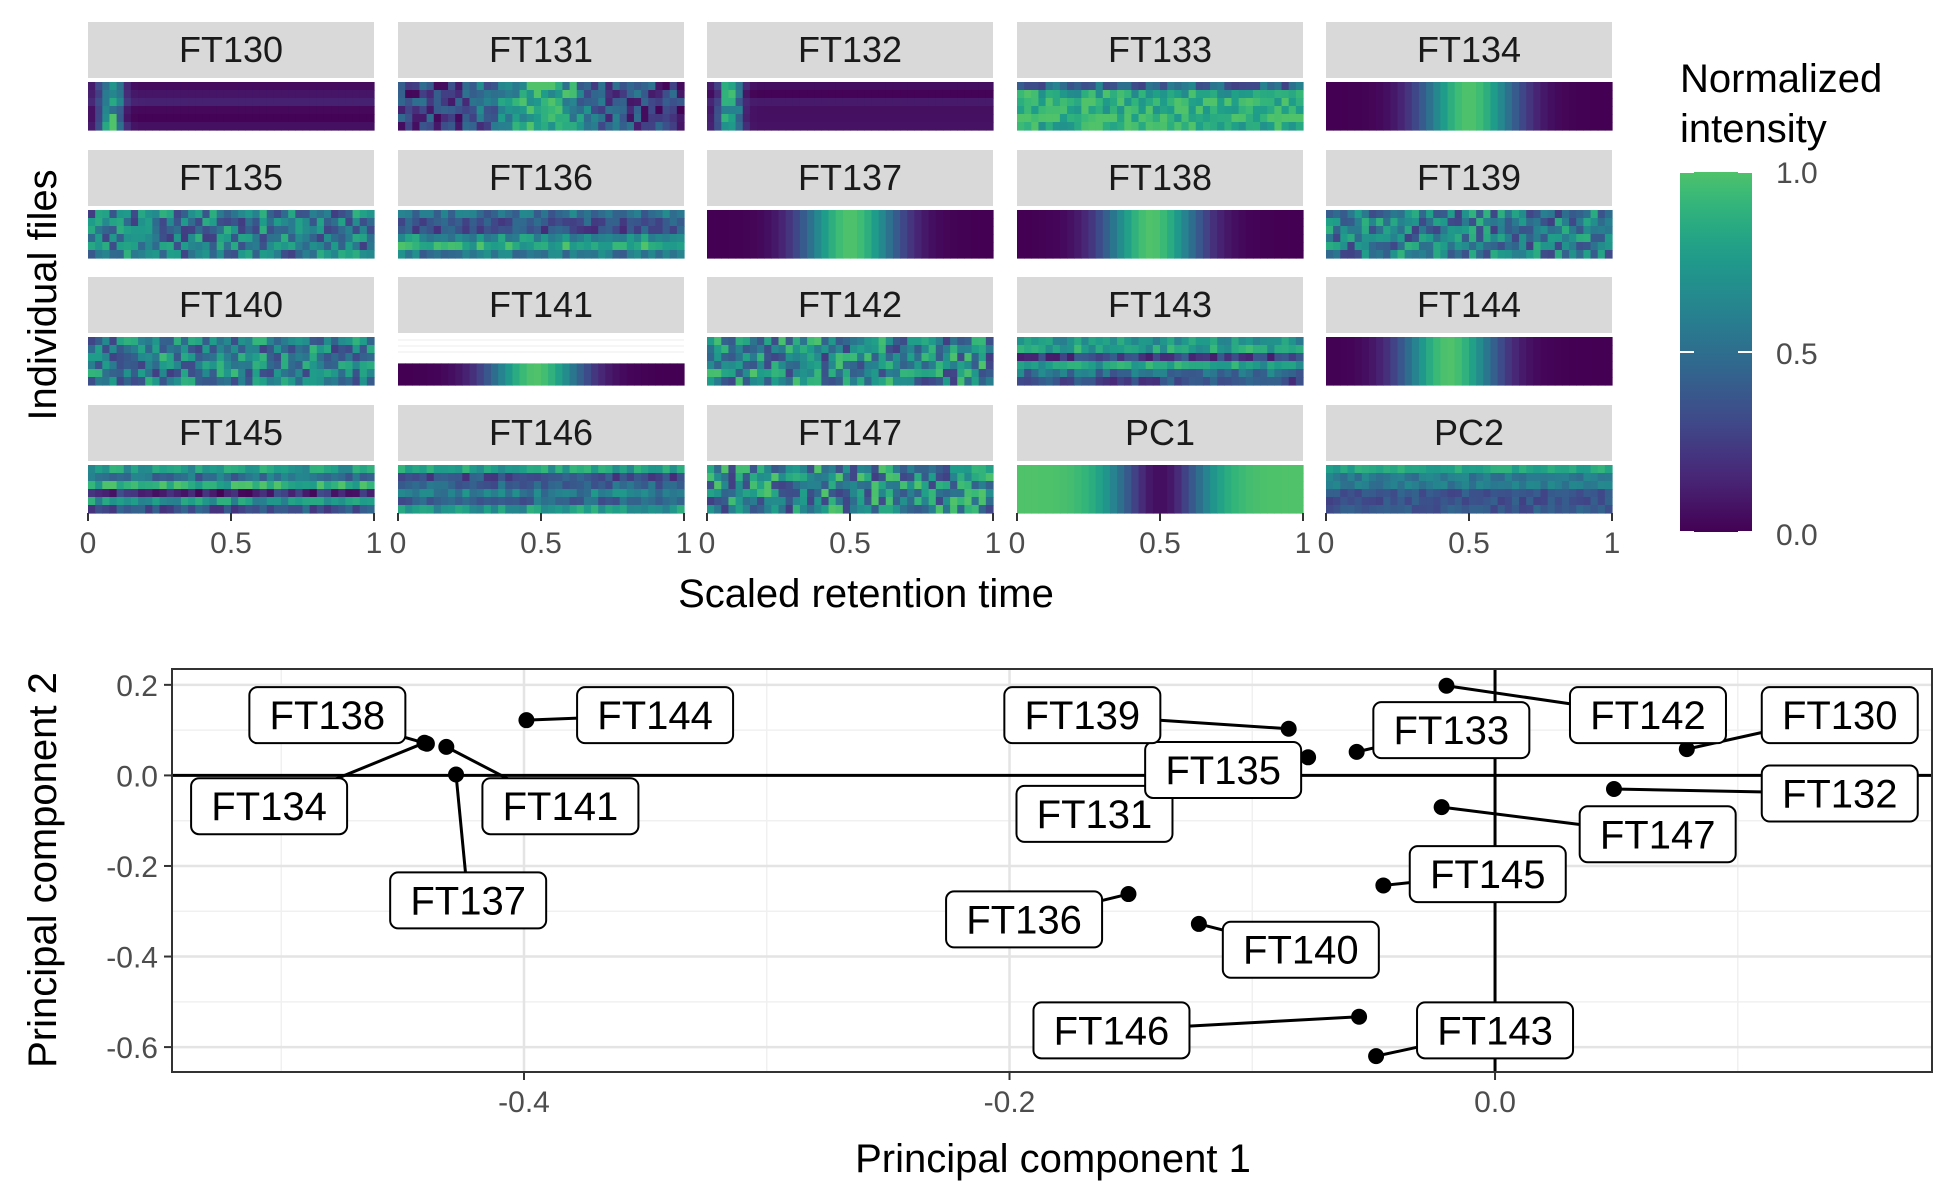 This screenshot has width=1950, height=1200. What do you see at coordinates (1495, 1102) in the screenshot?
I see `x-tick-label: 0.0` at bounding box center [1495, 1102].